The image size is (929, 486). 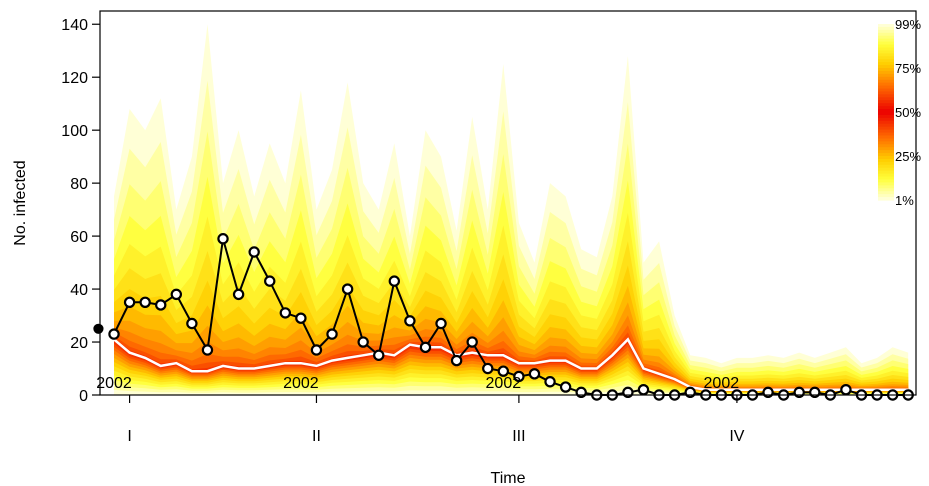 I want to click on legend-label: 99%, so click(x=908, y=24).